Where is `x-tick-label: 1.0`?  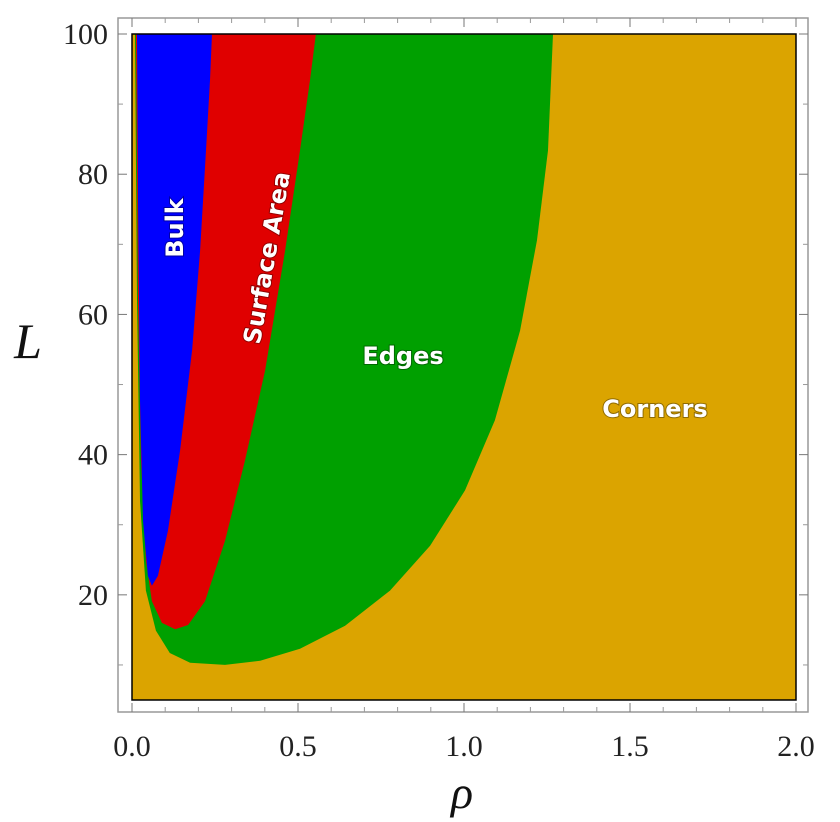 x-tick-label: 1.0 is located at coordinates (464, 746).